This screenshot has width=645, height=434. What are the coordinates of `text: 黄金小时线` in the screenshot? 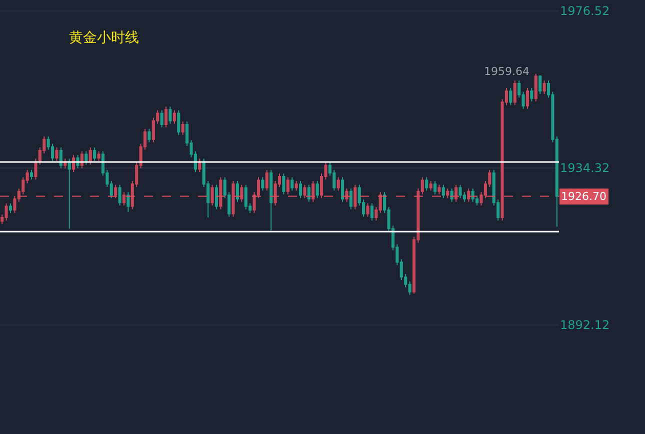 It's located at (104, 38).